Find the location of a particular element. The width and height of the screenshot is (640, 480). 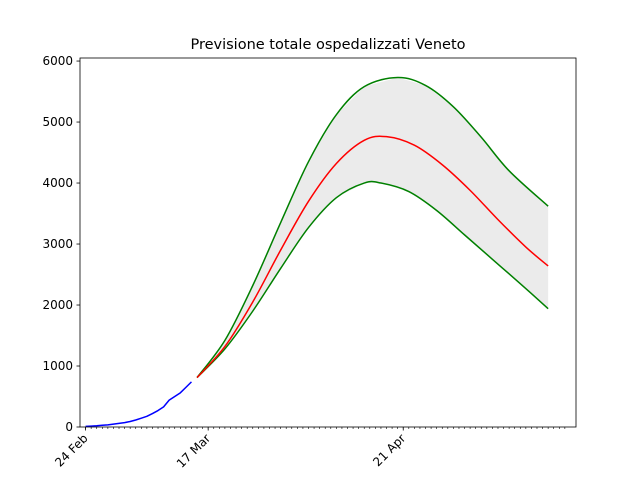

y-tick-label: 2000 is located at coordinates (57, 305).